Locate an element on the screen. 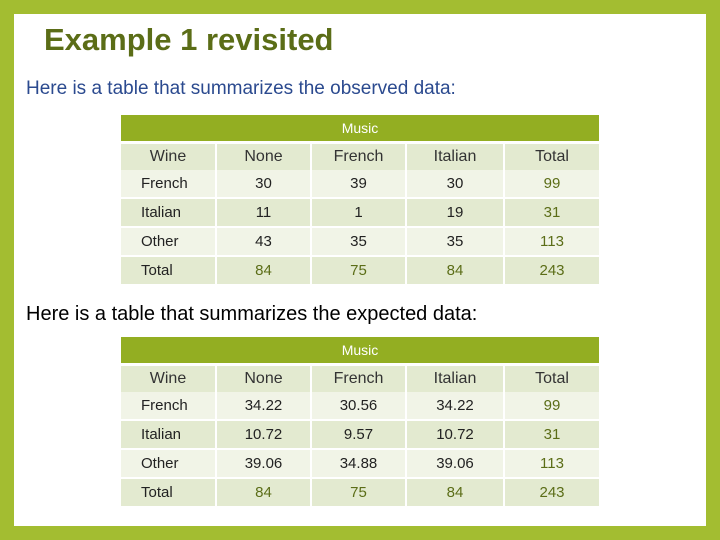  slide-title: Example 1 revisited is located at coordinates (189, 39).